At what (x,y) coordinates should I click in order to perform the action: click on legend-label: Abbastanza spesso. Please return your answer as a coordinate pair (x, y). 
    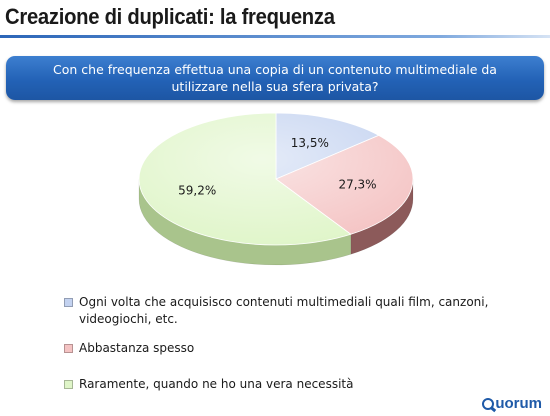
    Looking at the image, I should click on (137, 348).